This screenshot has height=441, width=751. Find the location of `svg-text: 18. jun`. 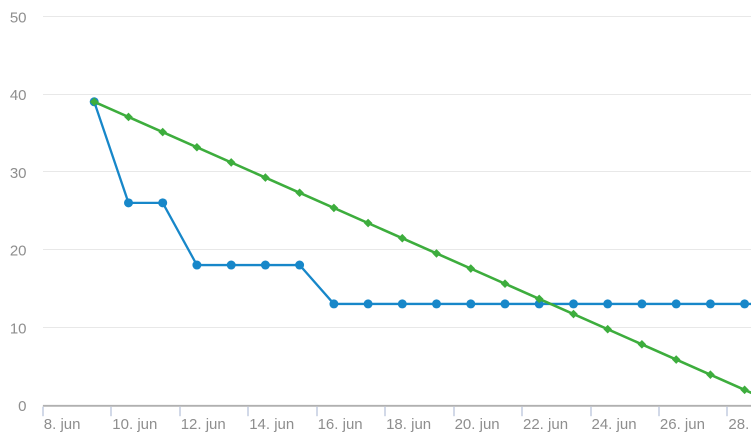

svg-text: 18. jun is located at coordinates (408, 424).